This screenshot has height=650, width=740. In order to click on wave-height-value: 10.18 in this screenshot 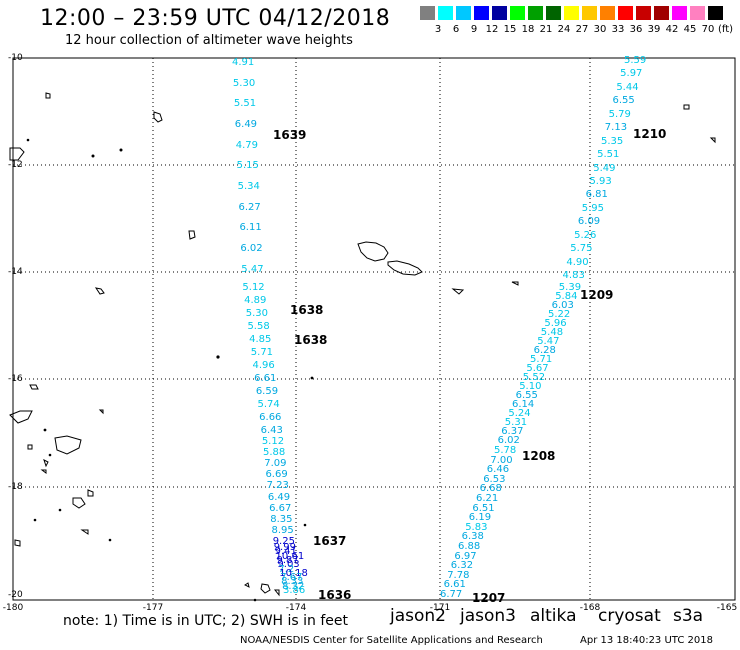, I will do `click(293, 573)`.